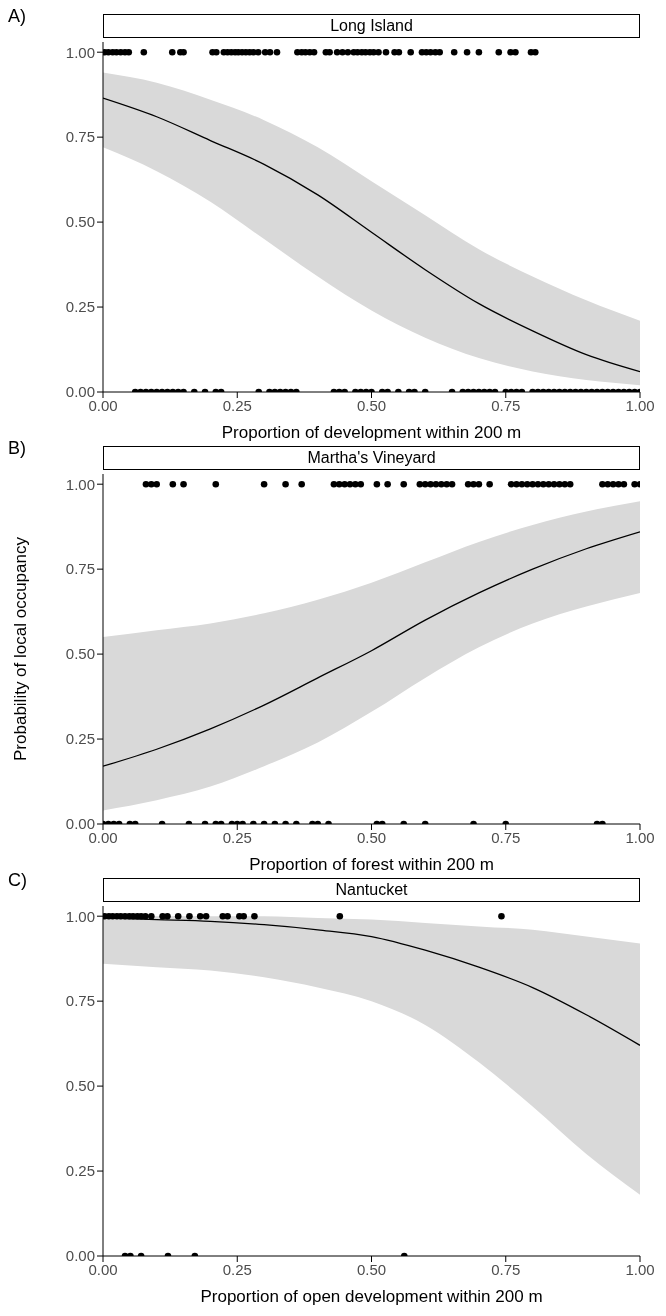  What do you see at coordinates (371, 26) in the screenshot?
I see `chart-title: Long Island` at bounding box center [371, 26].